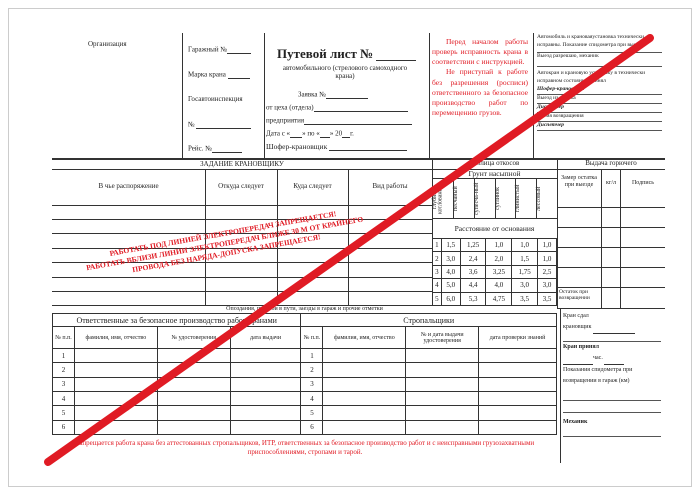  What do you see at coordinates (390, 186) in the screenshot?
I see `task-col-work: Вид работы` at bounding box center [390, 186].